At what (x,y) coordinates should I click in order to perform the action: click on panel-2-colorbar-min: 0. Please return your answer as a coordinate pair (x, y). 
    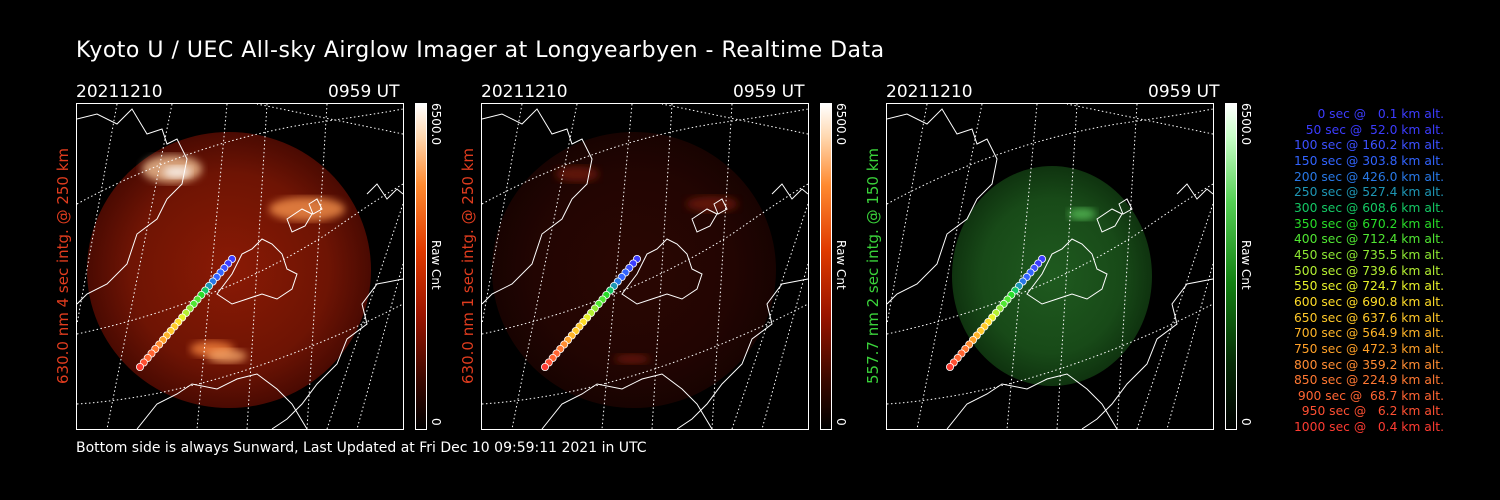
    Looking at the image, I should click on (841, 422).